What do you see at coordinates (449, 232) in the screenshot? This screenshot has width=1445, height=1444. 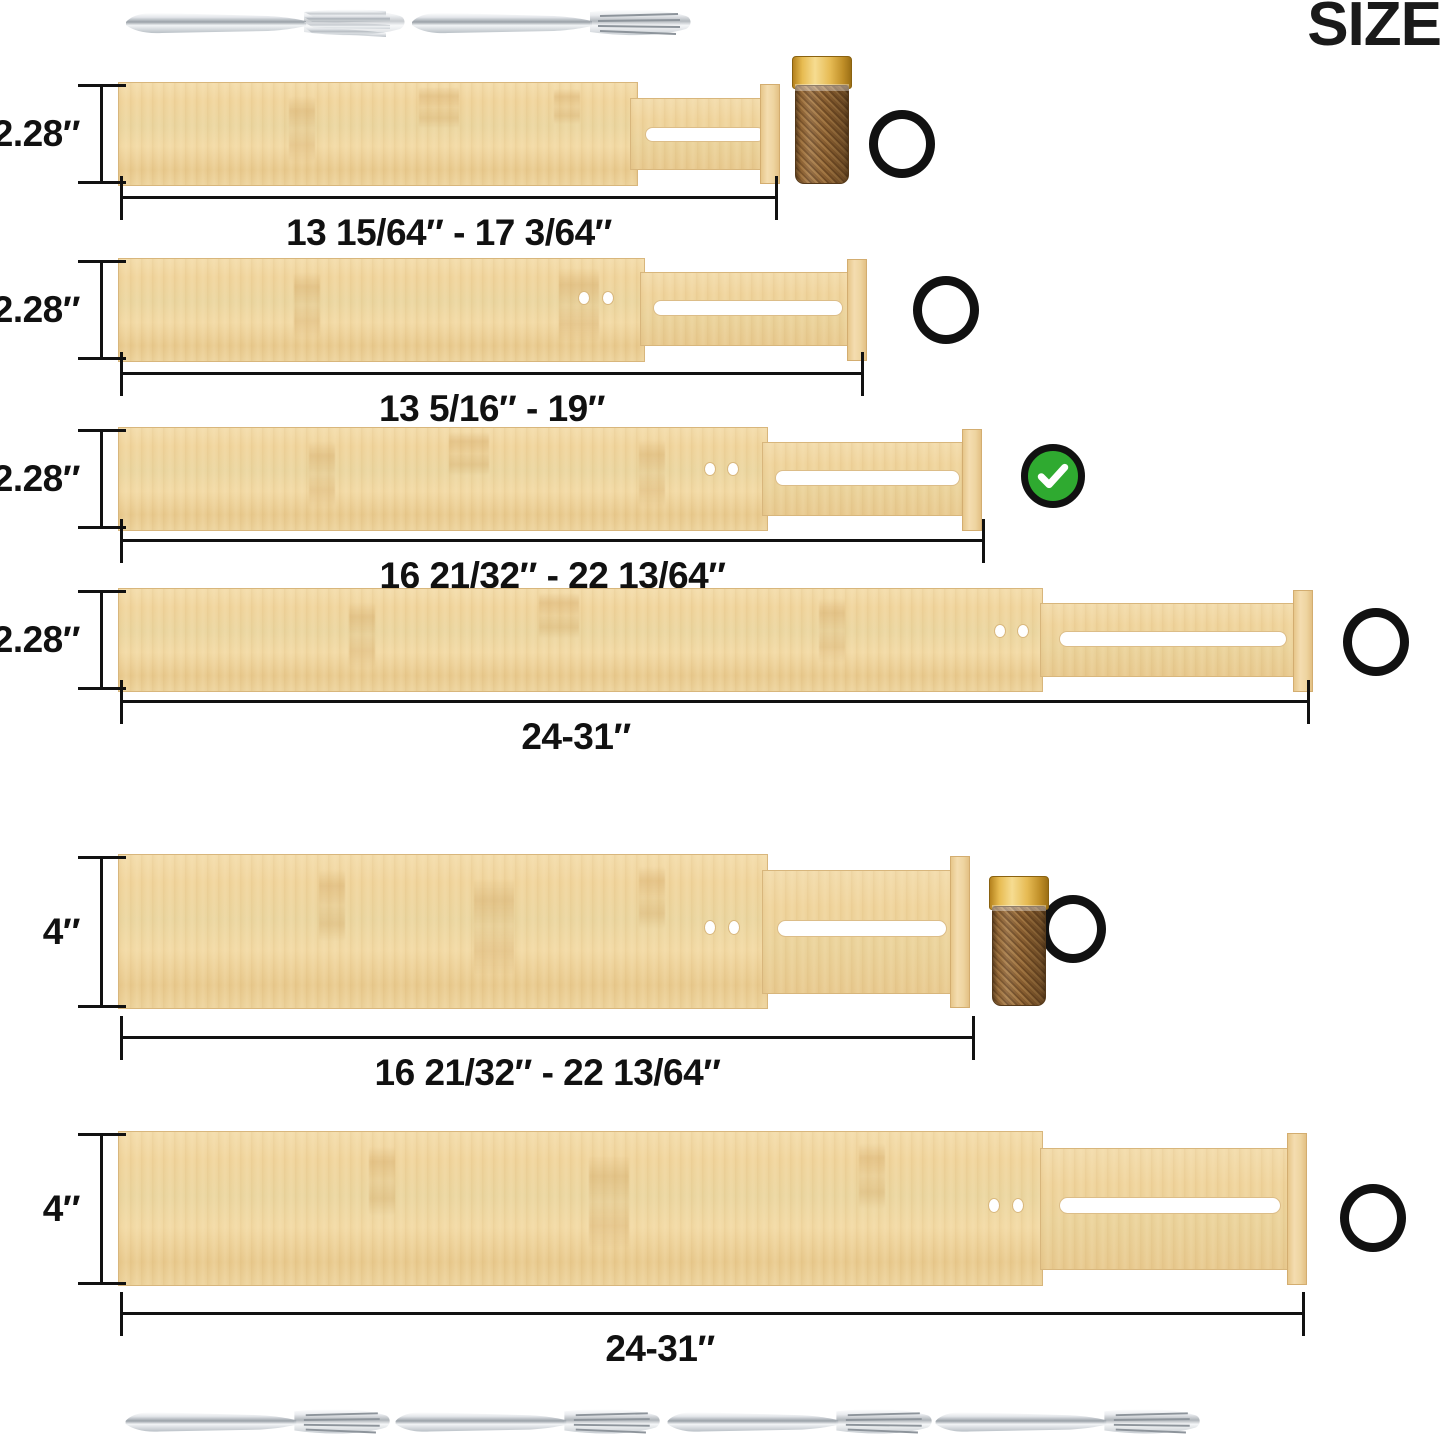 I see `length-label: 13 15/64″ - 17 3/64″` at bounding box center [449, 232].